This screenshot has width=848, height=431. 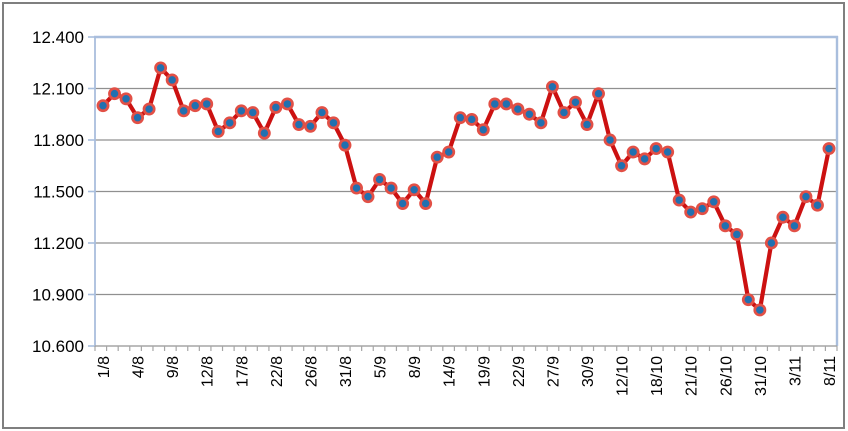 What do you see at coordinates (588, 371) in the screenshot?
I see `x-axis-tick-label: 30/9` at bounding box center [588, 371].